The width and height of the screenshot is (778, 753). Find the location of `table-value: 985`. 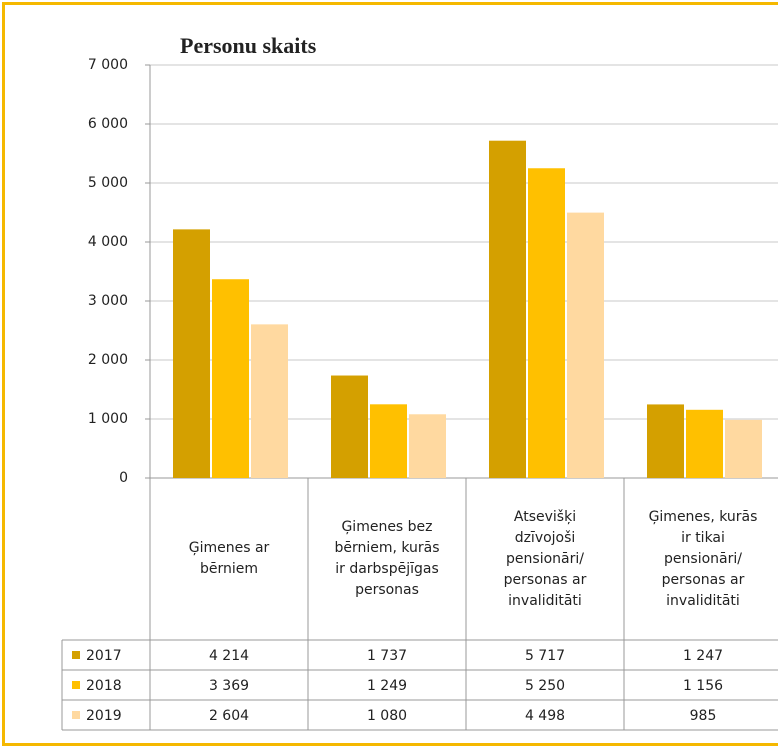

table-value: 985 is located at coordinates (703, 716).